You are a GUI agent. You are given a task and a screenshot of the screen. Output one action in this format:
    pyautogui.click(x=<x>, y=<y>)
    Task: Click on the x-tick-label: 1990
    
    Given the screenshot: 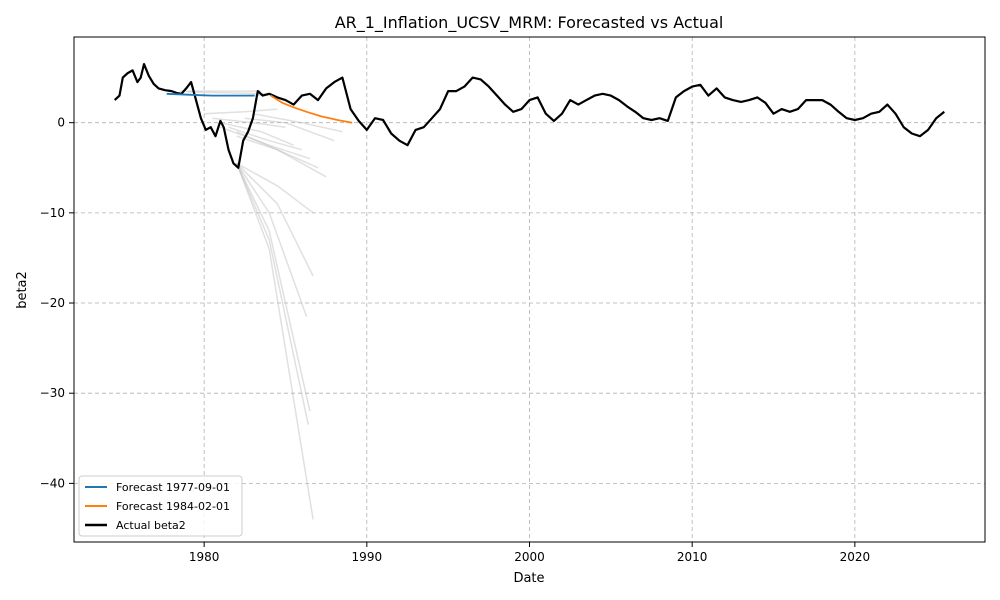 What is the action you would take?
    pyautogui.click(x=367, y=557)
    